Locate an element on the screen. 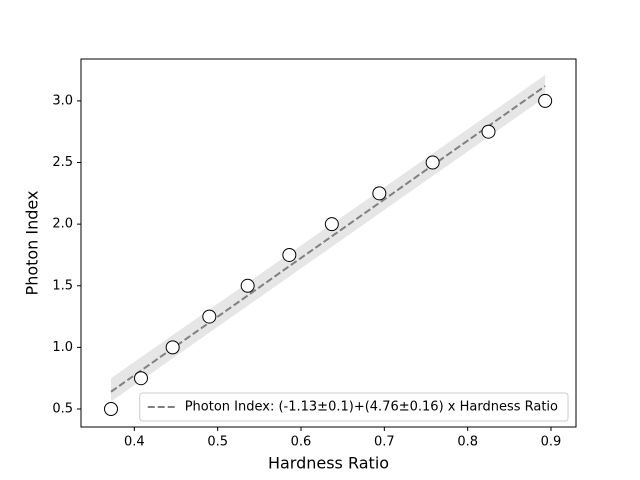  y-tick-label: 0.5 is located at coordinates (62, 409).